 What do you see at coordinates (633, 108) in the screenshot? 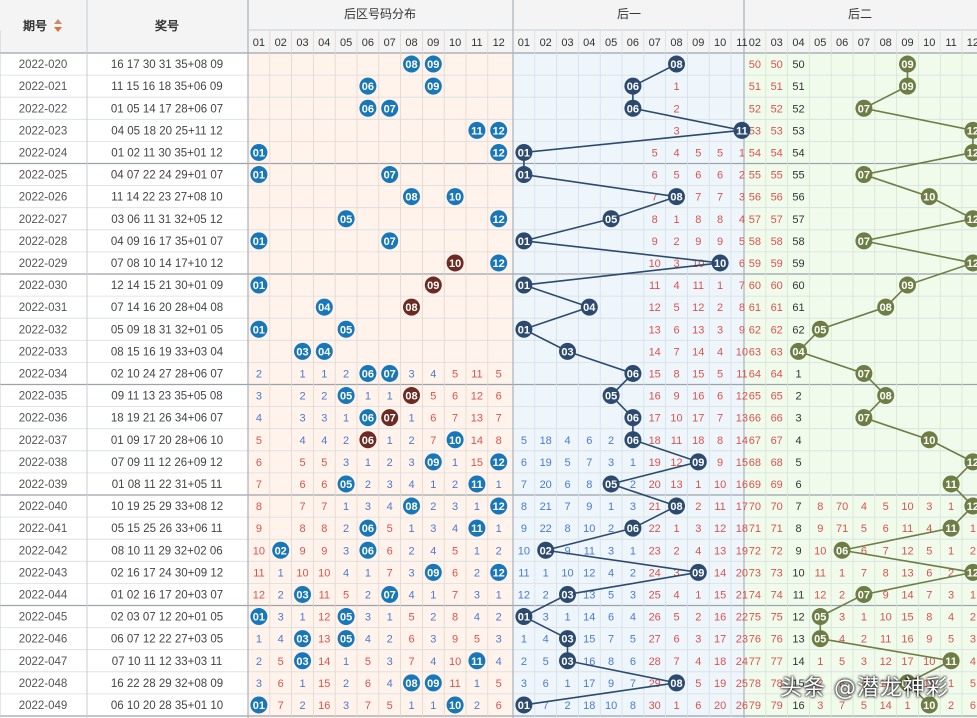
I see `h1-ball` at bounding box center [633, 108].